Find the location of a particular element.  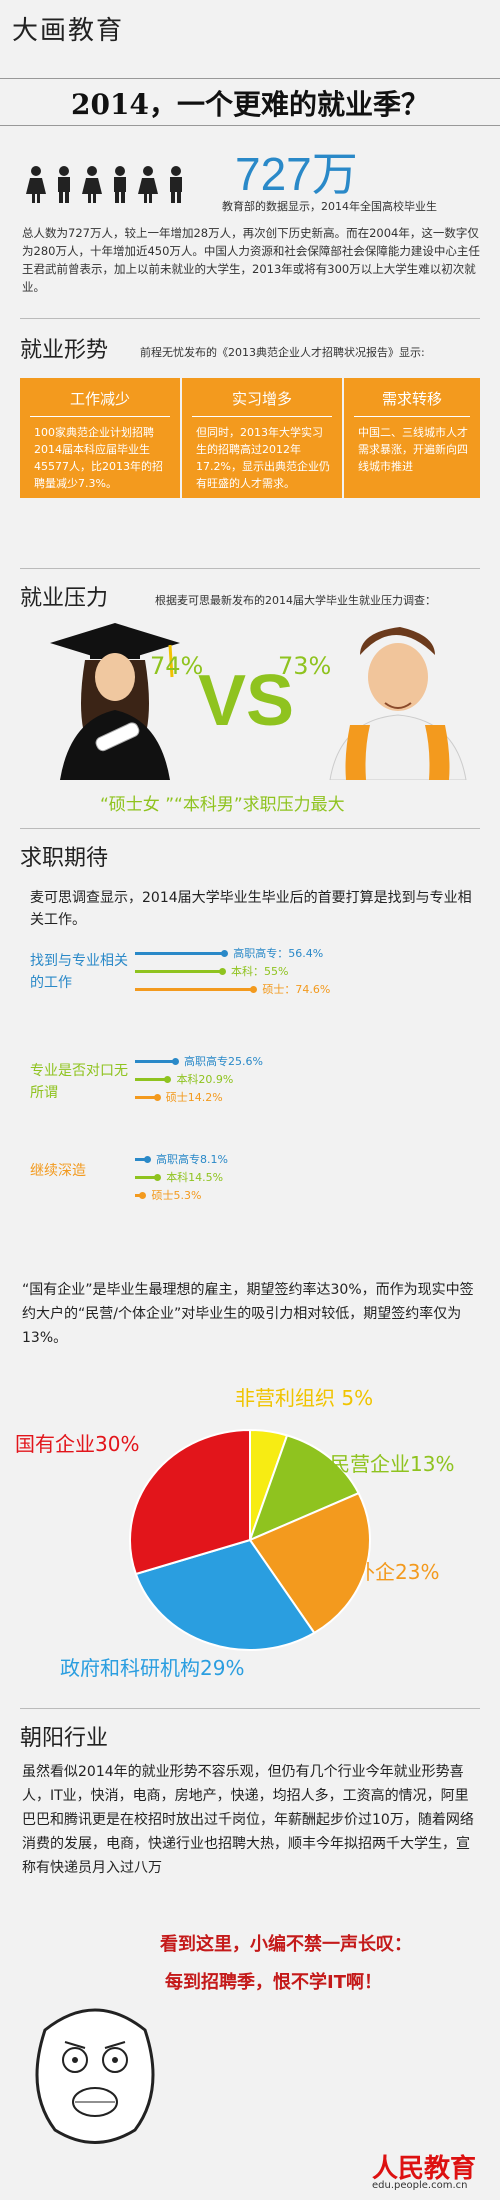

expect-bar-label: 本科：55% is located at coordinates (260, 971).